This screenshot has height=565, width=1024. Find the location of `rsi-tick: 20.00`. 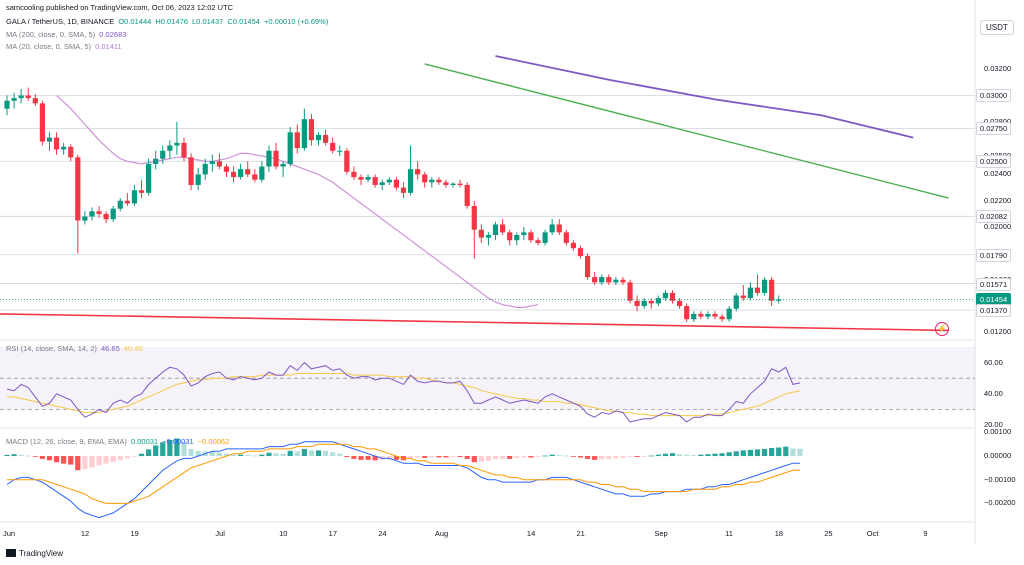

rsi-tick: 20.00 is located at coordinates (993, 424).